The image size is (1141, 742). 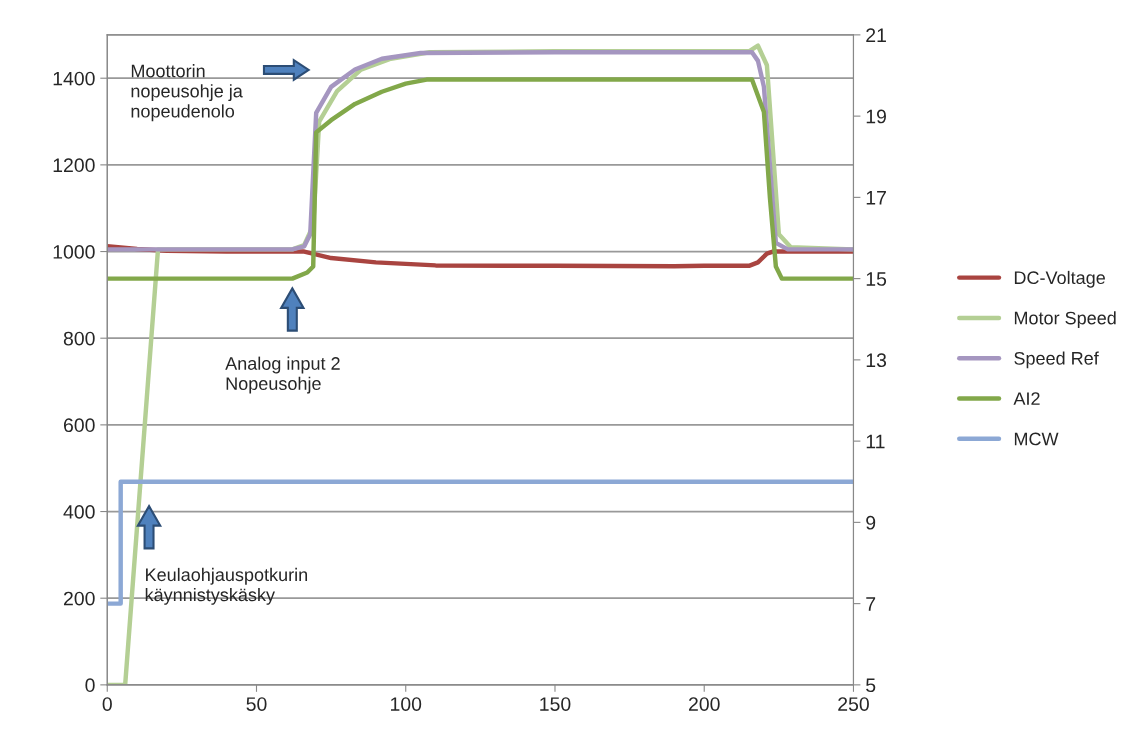 What do you see at coordinates (90, 685) in the screenshot?
I see `y-tick-label: 0` at bounding box center [90, 685].